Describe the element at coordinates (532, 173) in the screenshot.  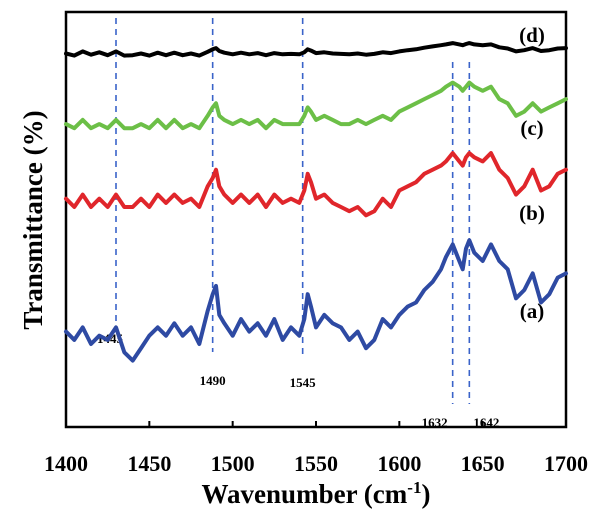
I see `series-labels: (a) (b) (c) (d)` at that location.